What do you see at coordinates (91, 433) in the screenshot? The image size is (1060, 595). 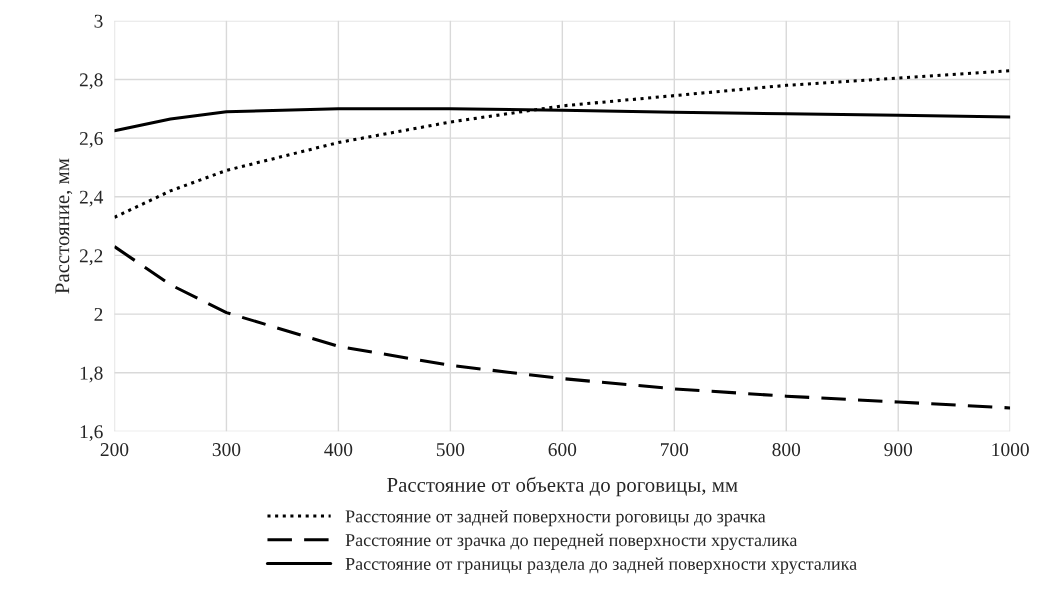 I see `y-tick-label: 1,6` at bounding box center [91, 433].